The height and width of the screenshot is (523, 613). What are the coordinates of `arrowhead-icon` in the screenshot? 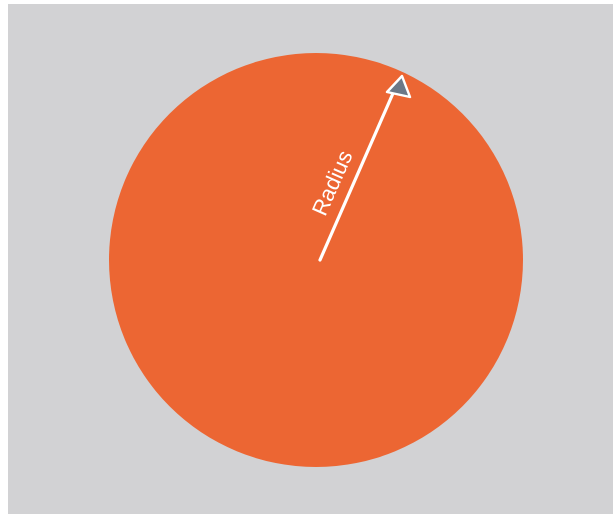 It's located at (398, 86).